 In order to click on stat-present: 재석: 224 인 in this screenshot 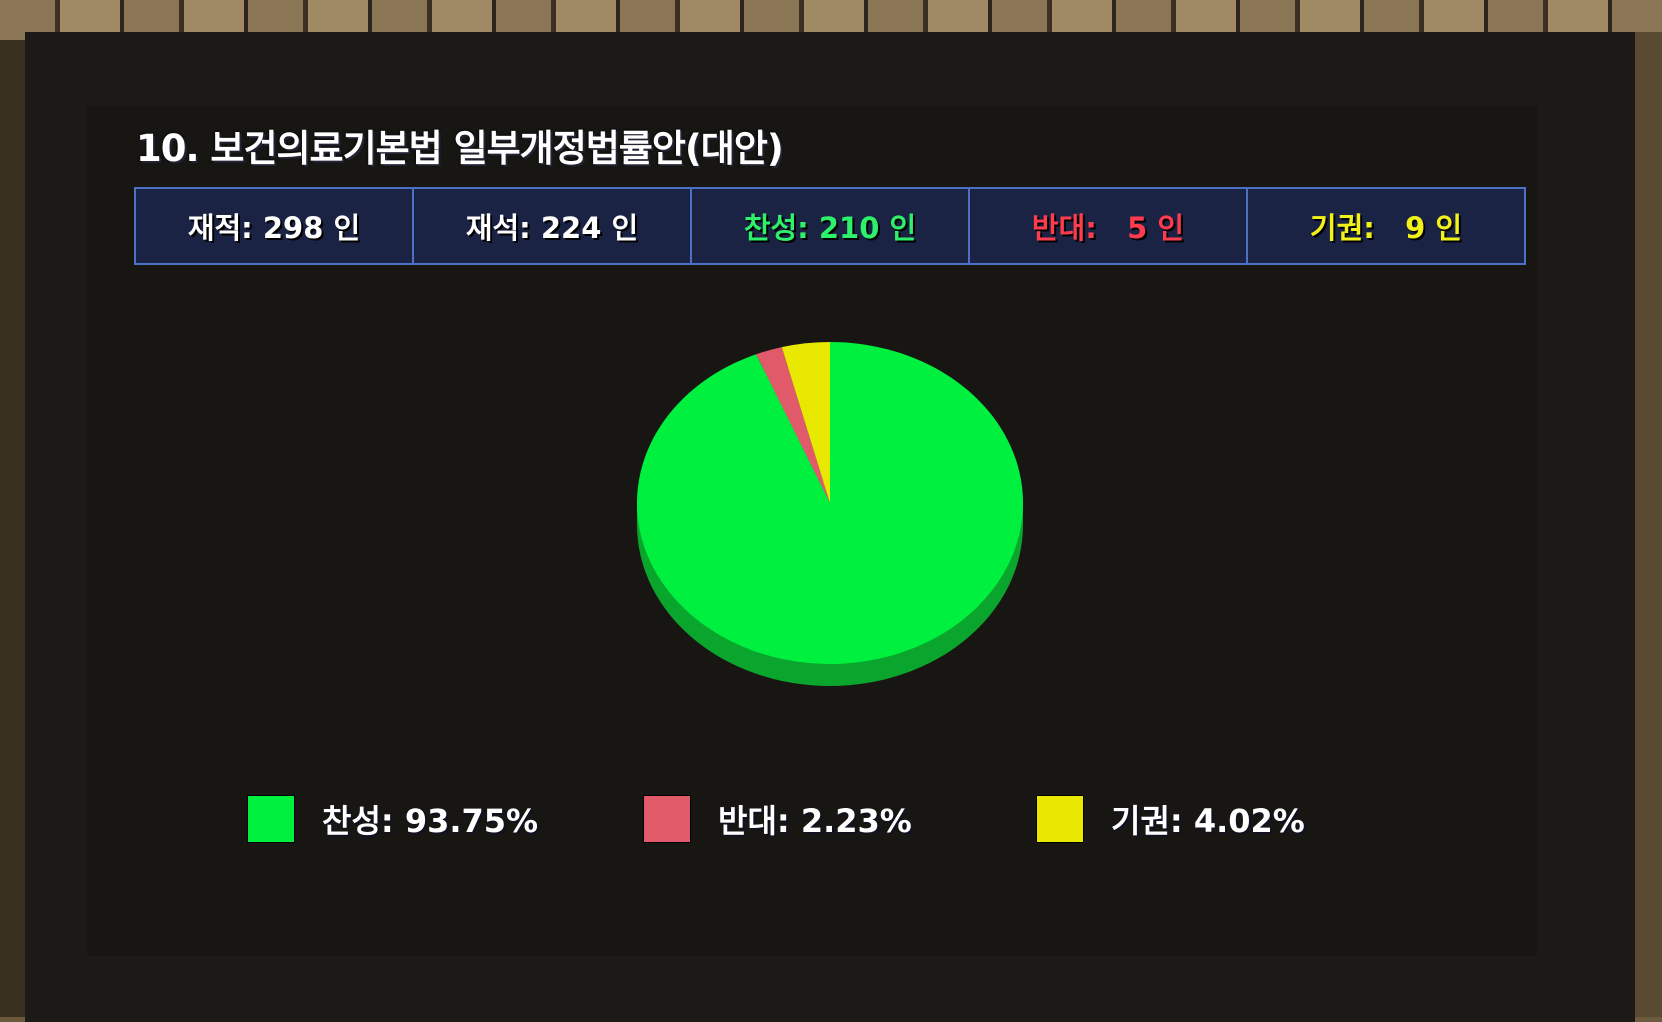, I will do `click(553, 226)`.